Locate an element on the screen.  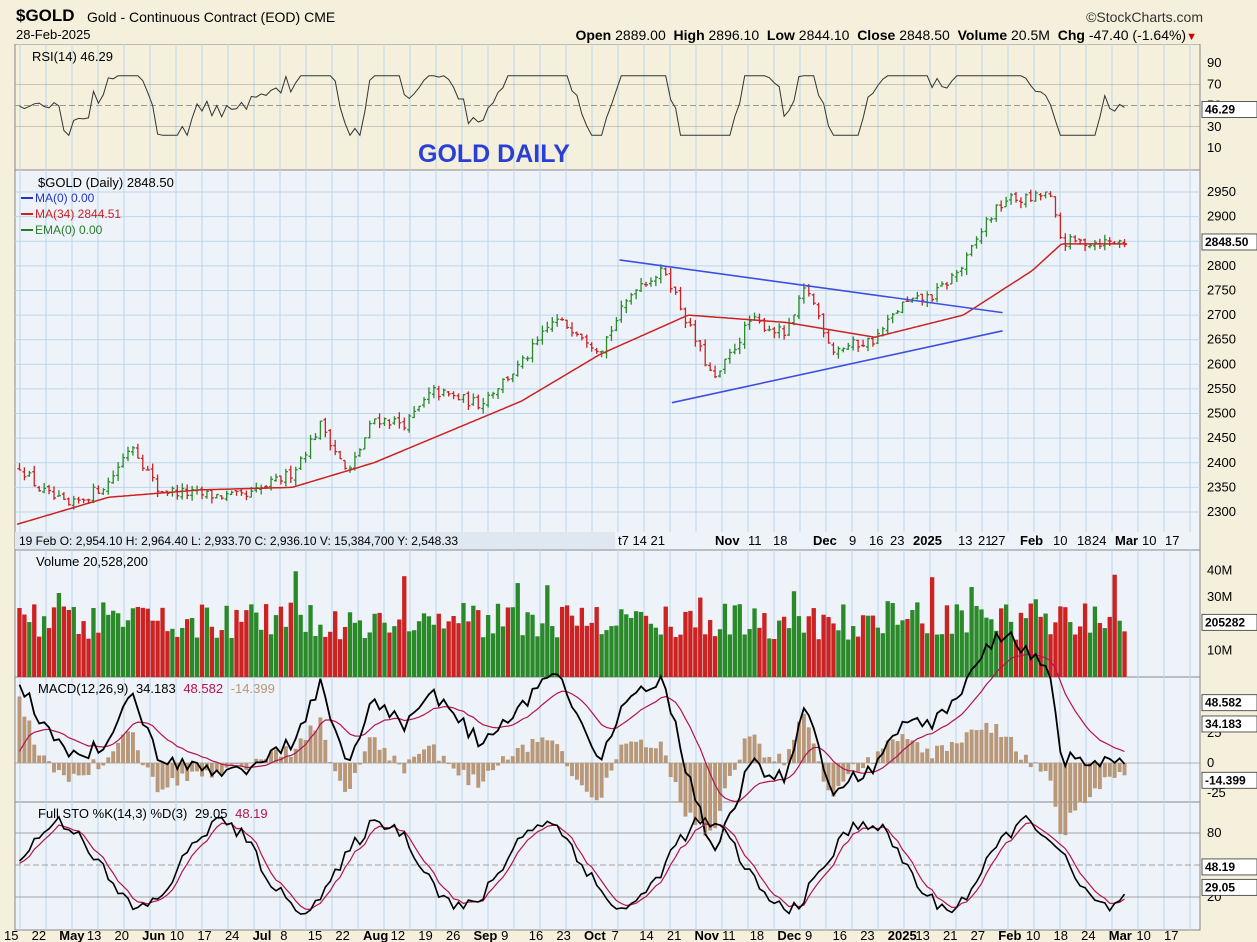
bottom-axis-label: 27 is located at coordinates (978, 935).